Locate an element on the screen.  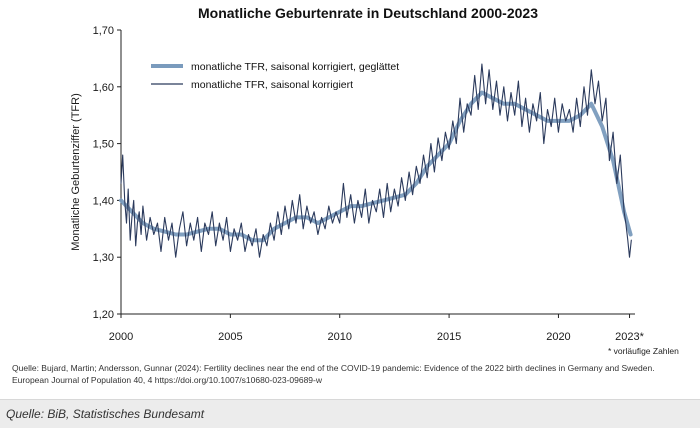
source-bar: Quelle: BiB, Statistisches Bundesamt is located at coordinates (350, 413).